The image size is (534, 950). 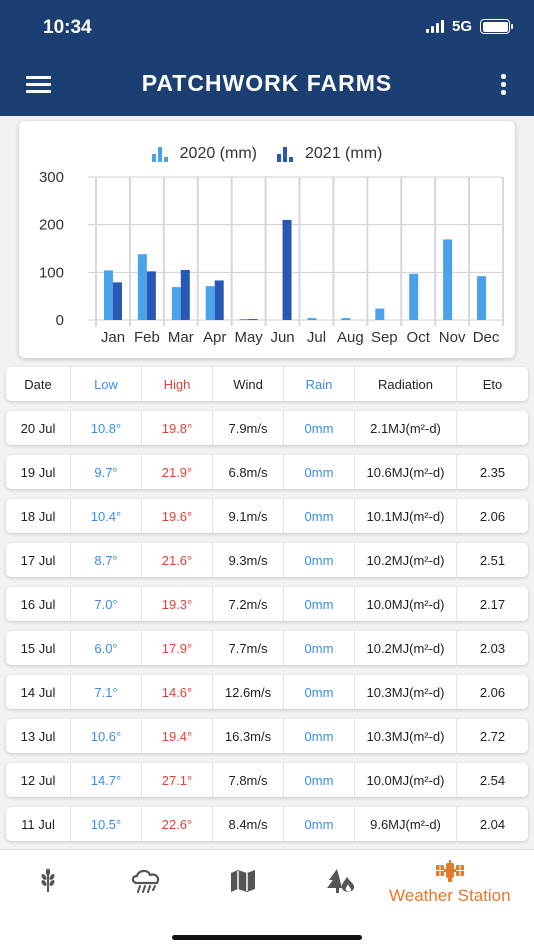 I want to click on legend-item-2021: 2021 (mm), so click(x=329, y=154).